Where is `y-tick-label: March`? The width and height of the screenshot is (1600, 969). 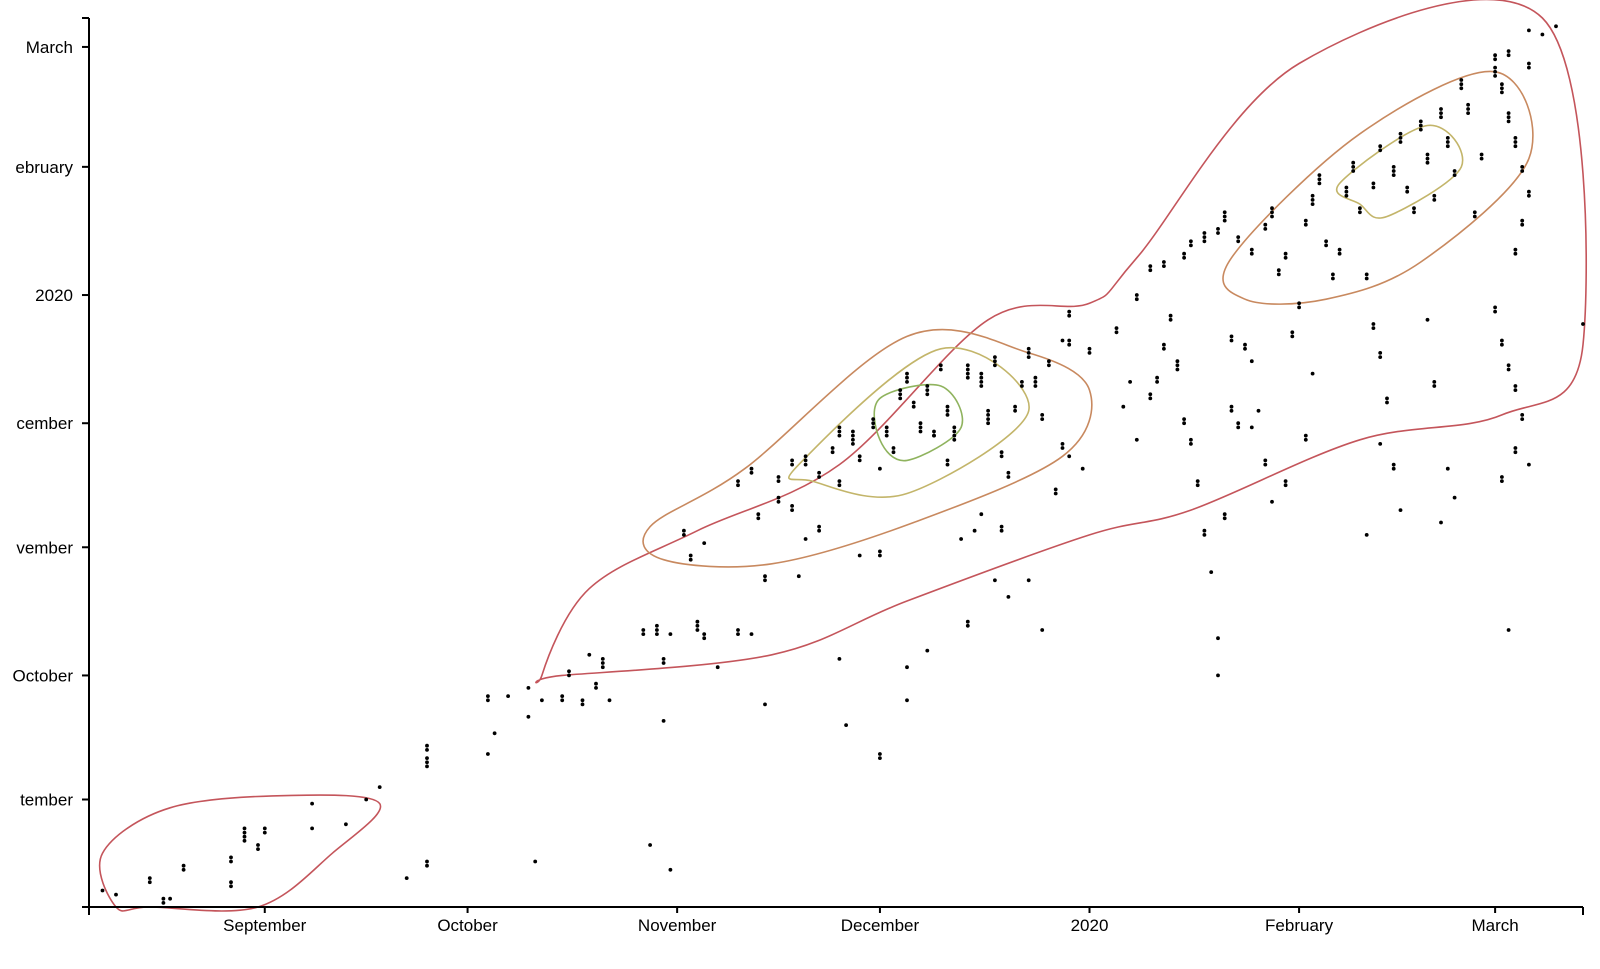
y-tick-label: March is located at coordinates (49, 47).